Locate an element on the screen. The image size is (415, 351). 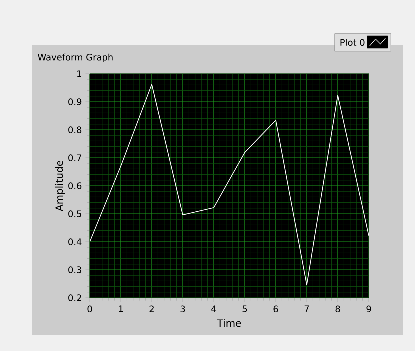
x-tick-label: 7 is located at coordinates (307, 309).